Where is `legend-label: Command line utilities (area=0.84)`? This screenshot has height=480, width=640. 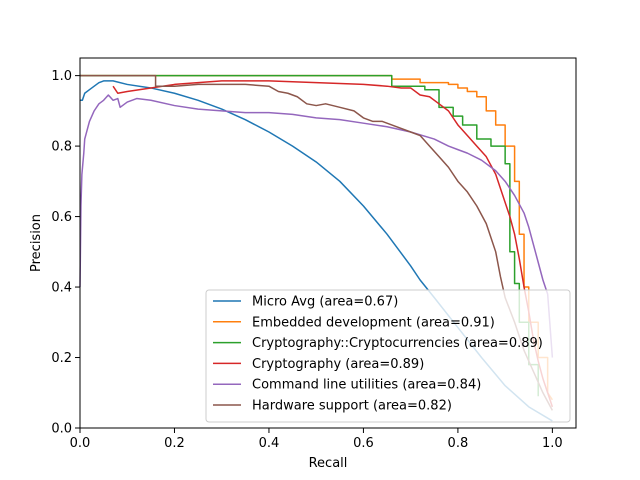
legend-label: Command line utilities (area=0.84) is located at coordinates (366, 385).